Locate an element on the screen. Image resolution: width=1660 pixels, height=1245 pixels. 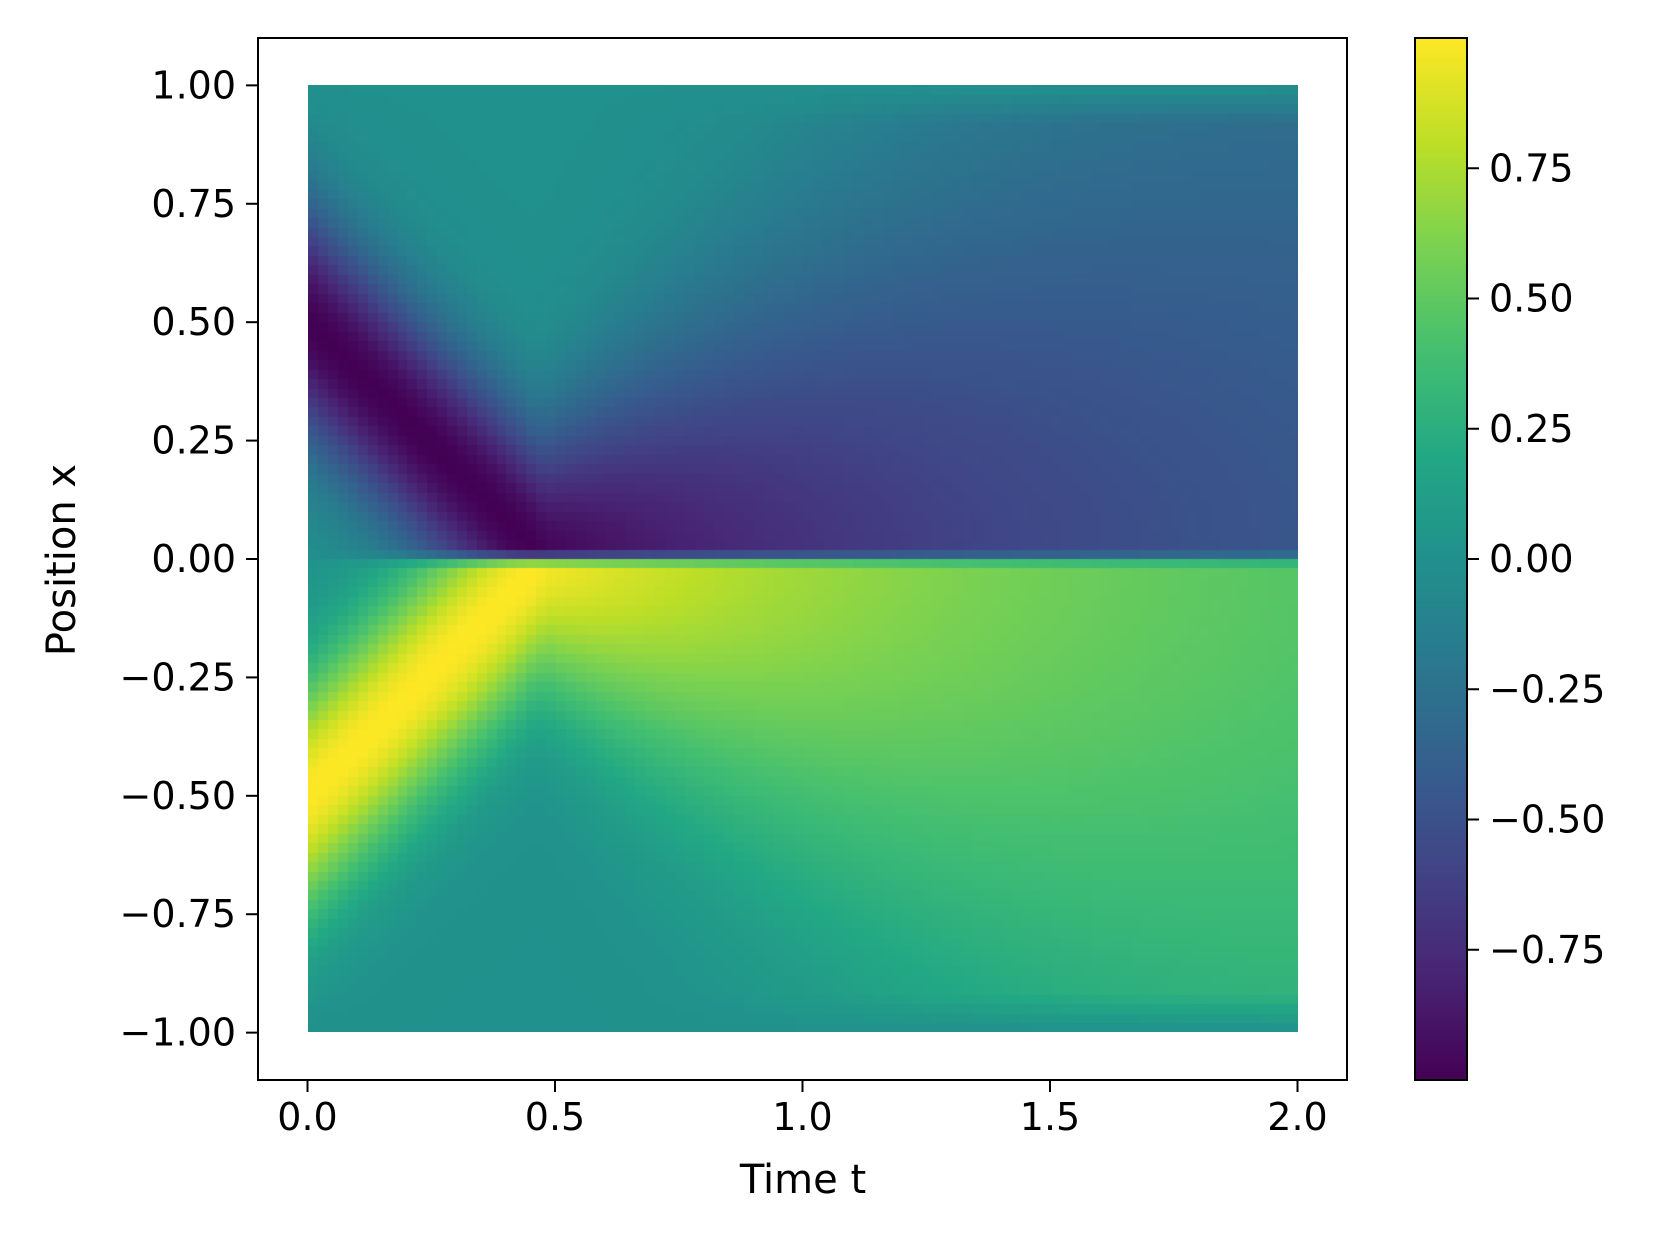
y-tick-label: −1.00 is located at coordinates (178, 1033).